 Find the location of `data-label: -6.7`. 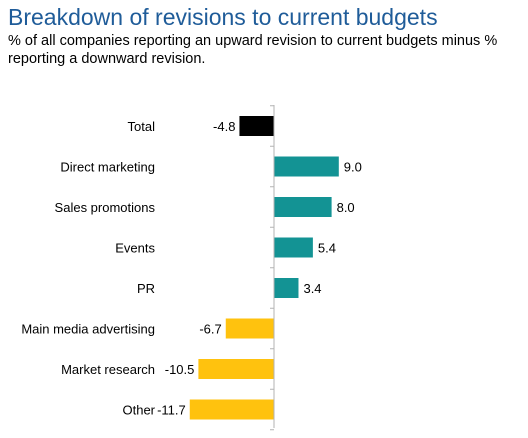

data-label: -6.7 is located at coordinates (210, 329).